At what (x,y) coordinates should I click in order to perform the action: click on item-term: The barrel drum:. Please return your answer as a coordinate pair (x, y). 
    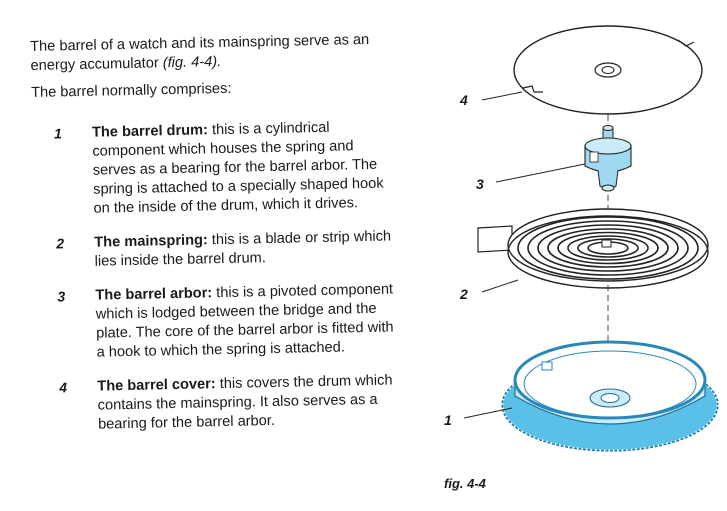
    Looking at the image, I should click on (150, 131).